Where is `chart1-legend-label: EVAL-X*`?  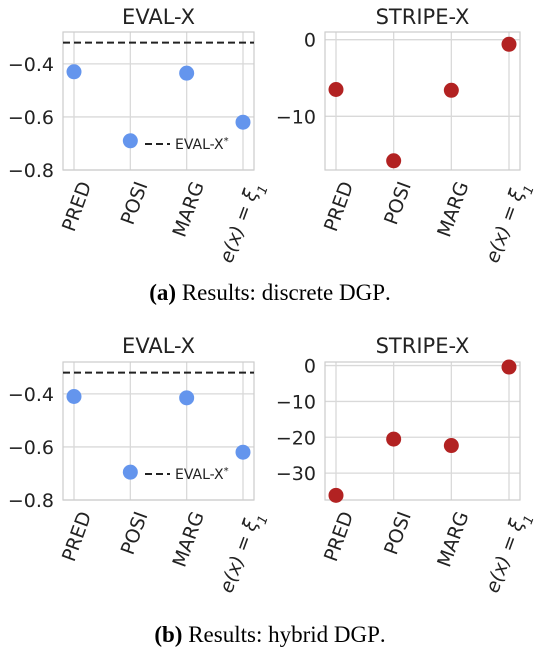
chart1-legend-label: EVAL-X* is located at coordinates (202, 145).